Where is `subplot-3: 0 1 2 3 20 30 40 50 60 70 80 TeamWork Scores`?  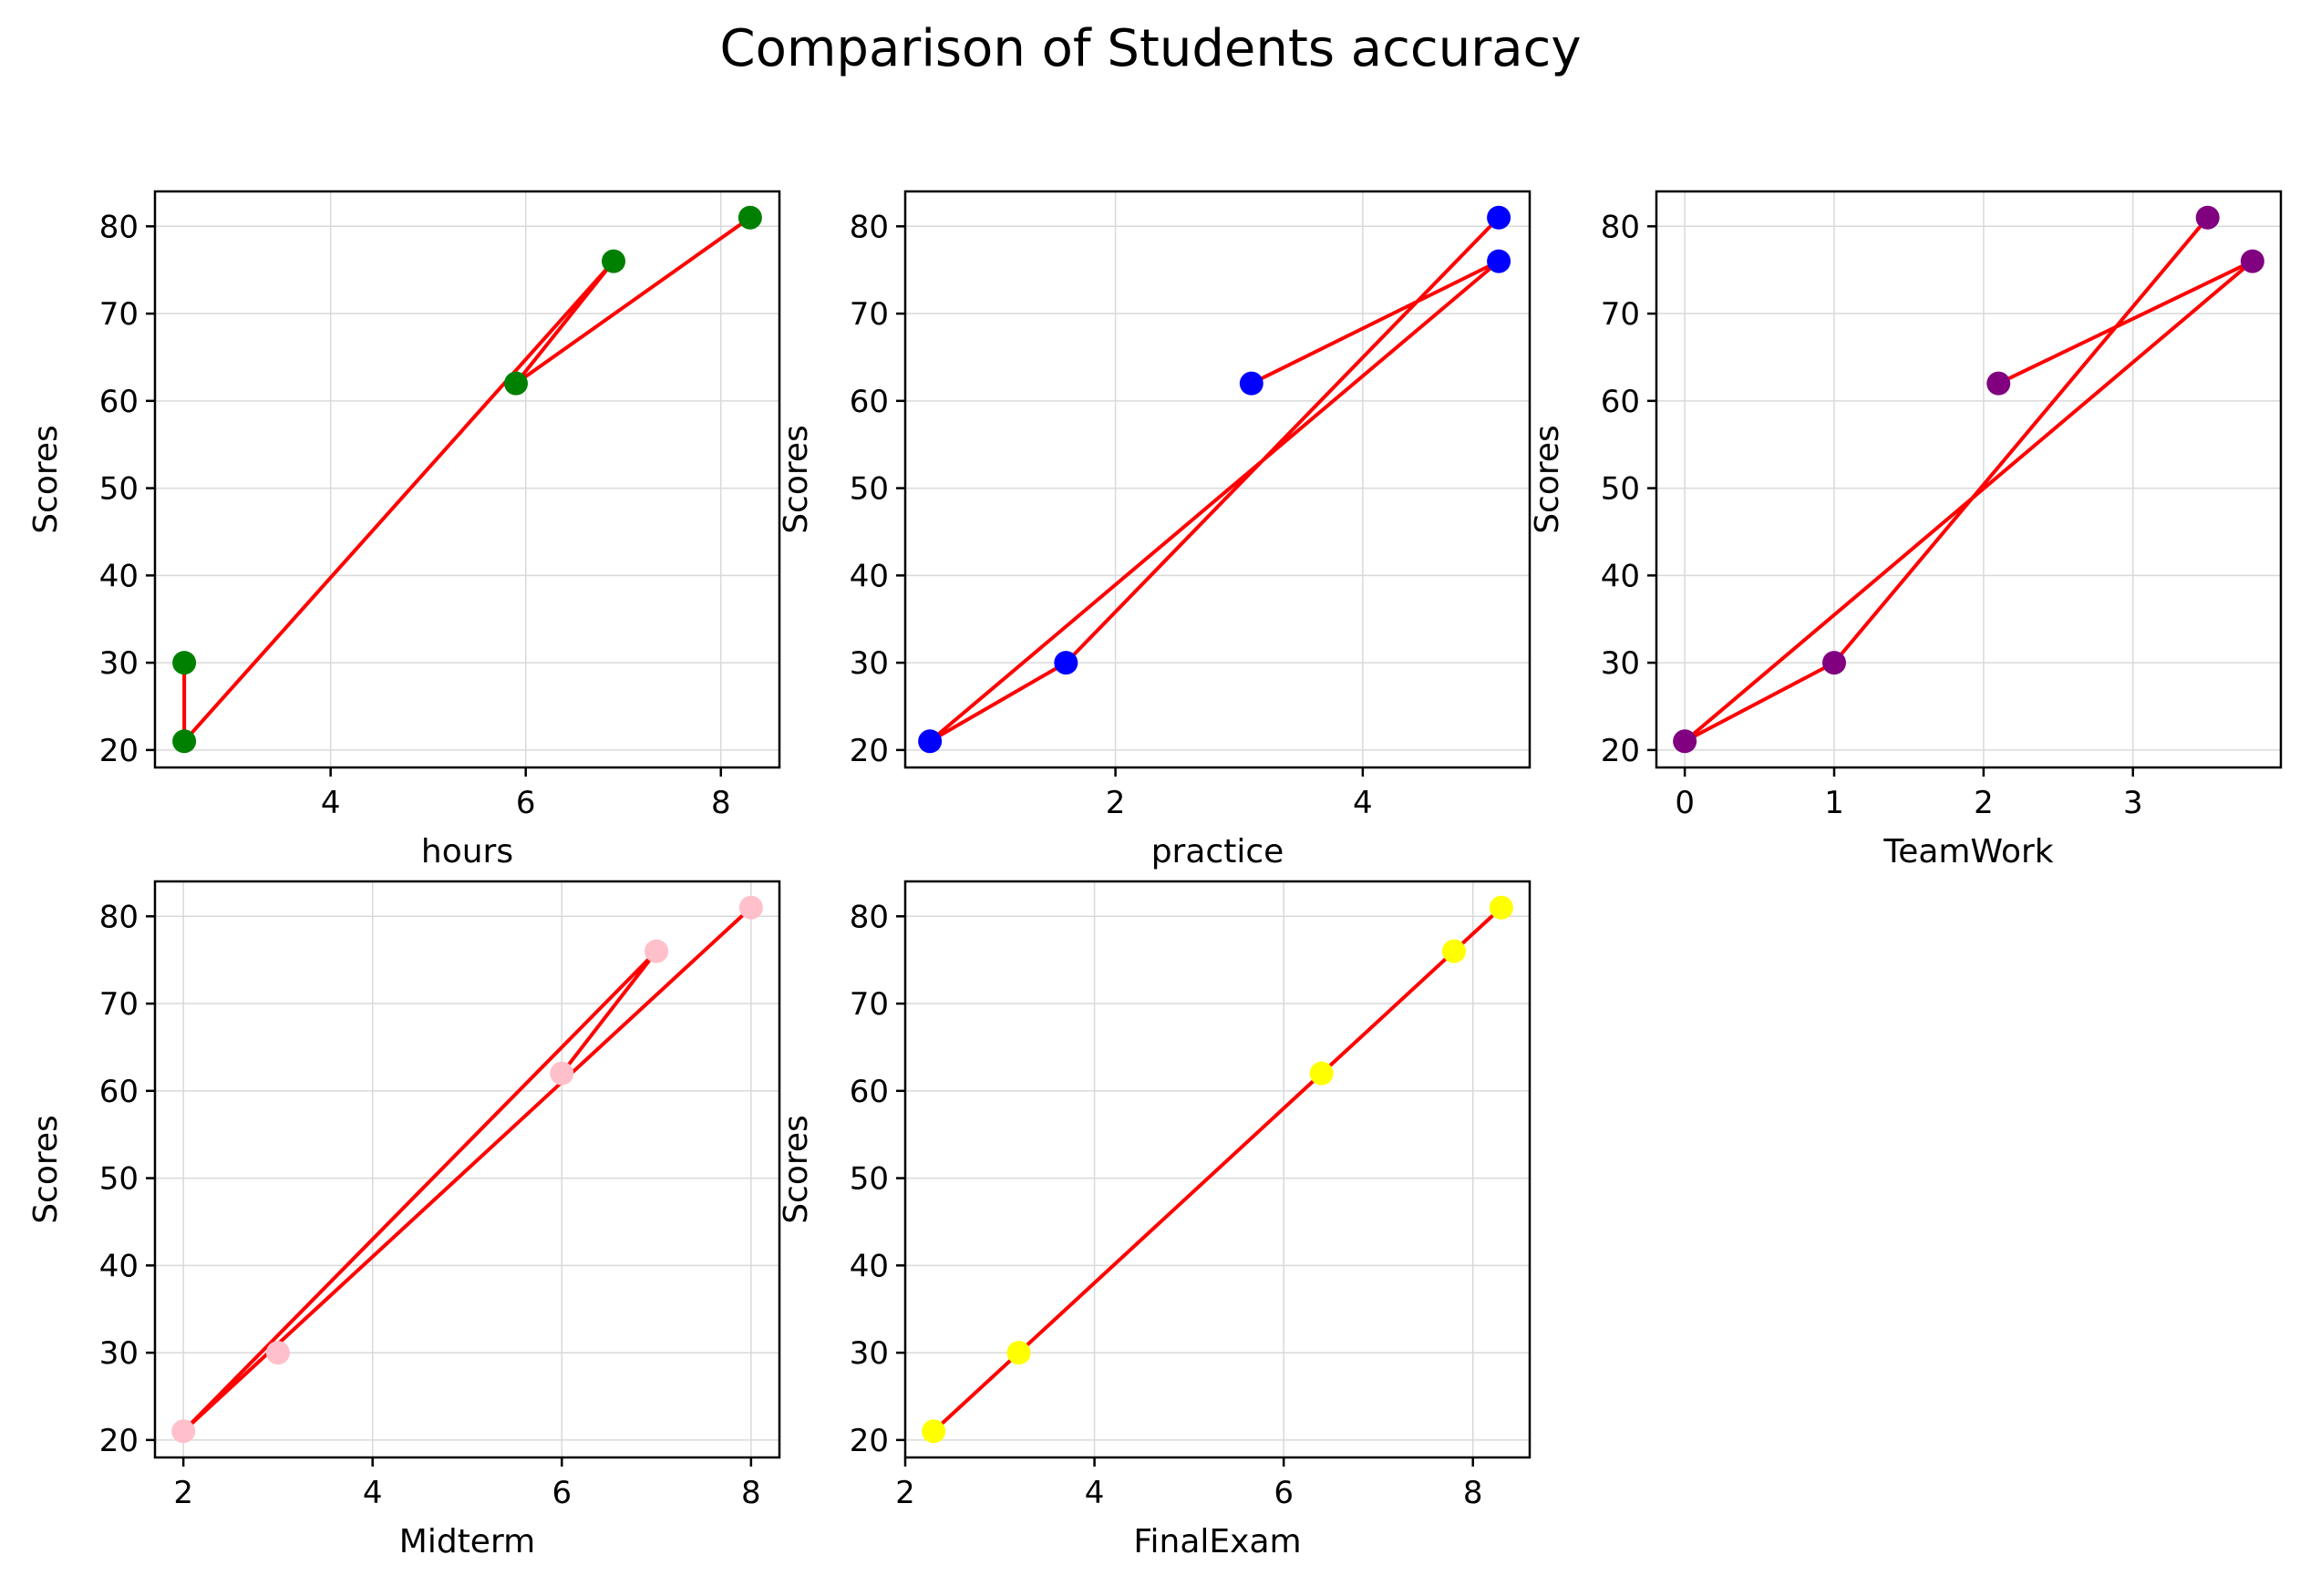 subplot-3: 0 1 2 3 20 30 40 50 60 70 80 TeamWork Scores is located at coordinates (1906, 530).